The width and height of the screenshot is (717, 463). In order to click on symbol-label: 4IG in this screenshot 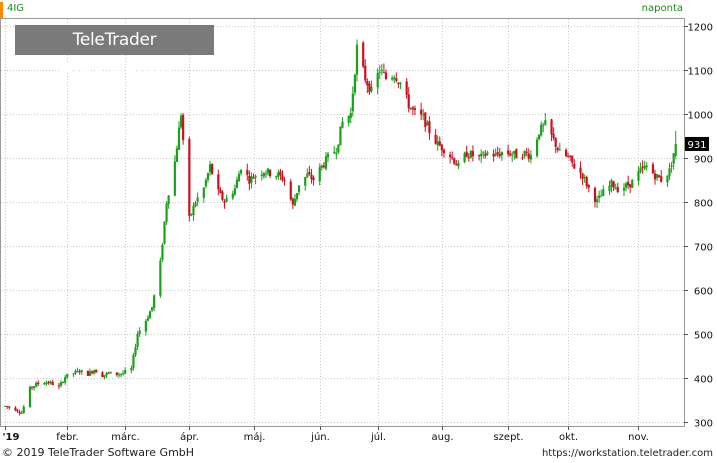, I will do `click(16, 8)`.